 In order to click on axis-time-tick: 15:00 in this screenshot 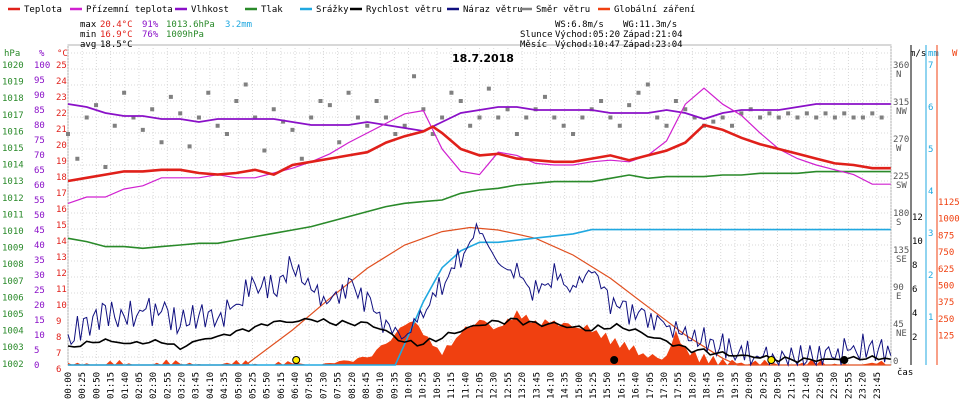, I will do `click(580, 385)`.